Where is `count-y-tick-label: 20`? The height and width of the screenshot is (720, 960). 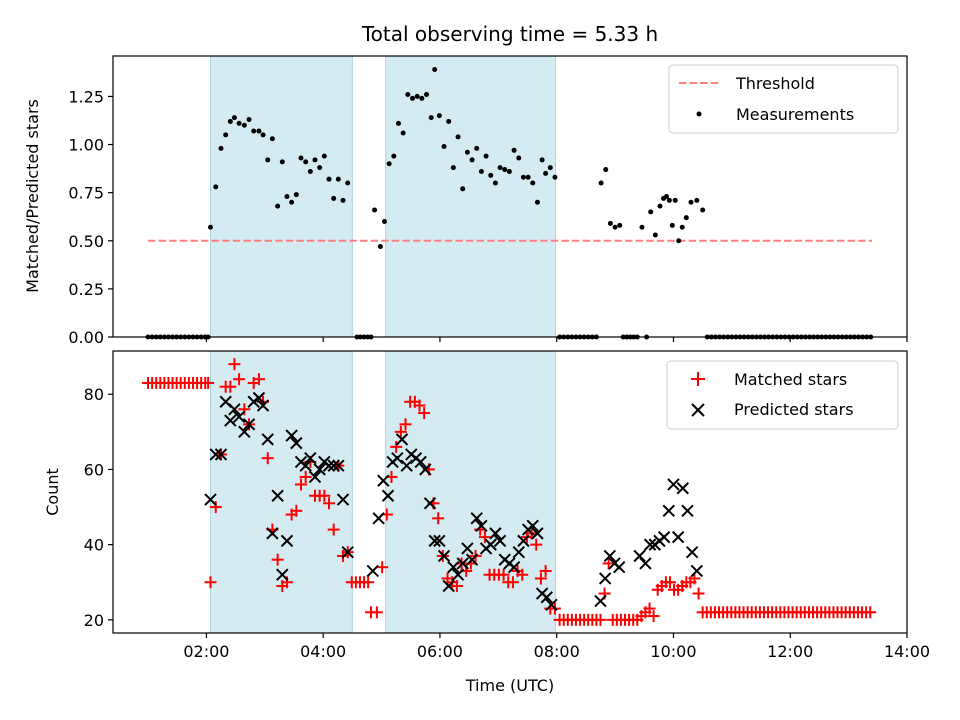 count-y-tick-label: 20 is located at coordinates (94, 620).